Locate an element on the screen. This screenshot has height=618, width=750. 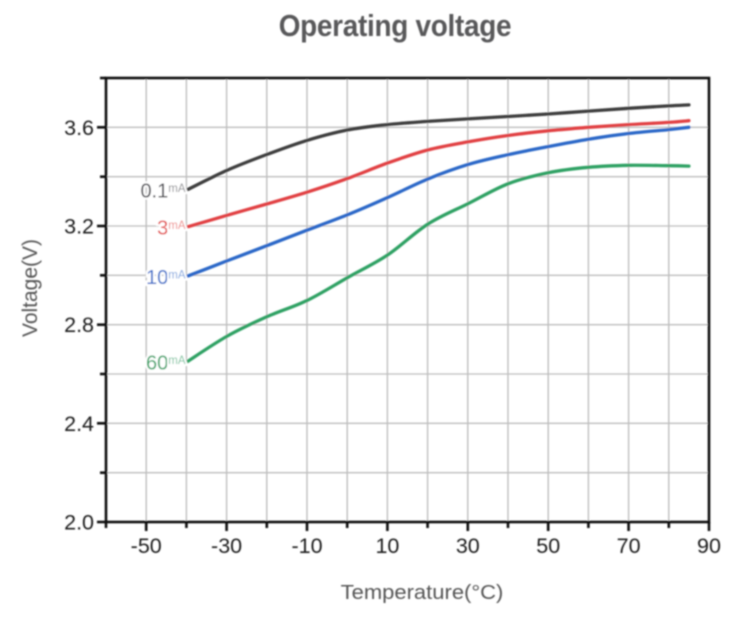
svg-text: Temperature(°C) is located at coordinates (422, 593).